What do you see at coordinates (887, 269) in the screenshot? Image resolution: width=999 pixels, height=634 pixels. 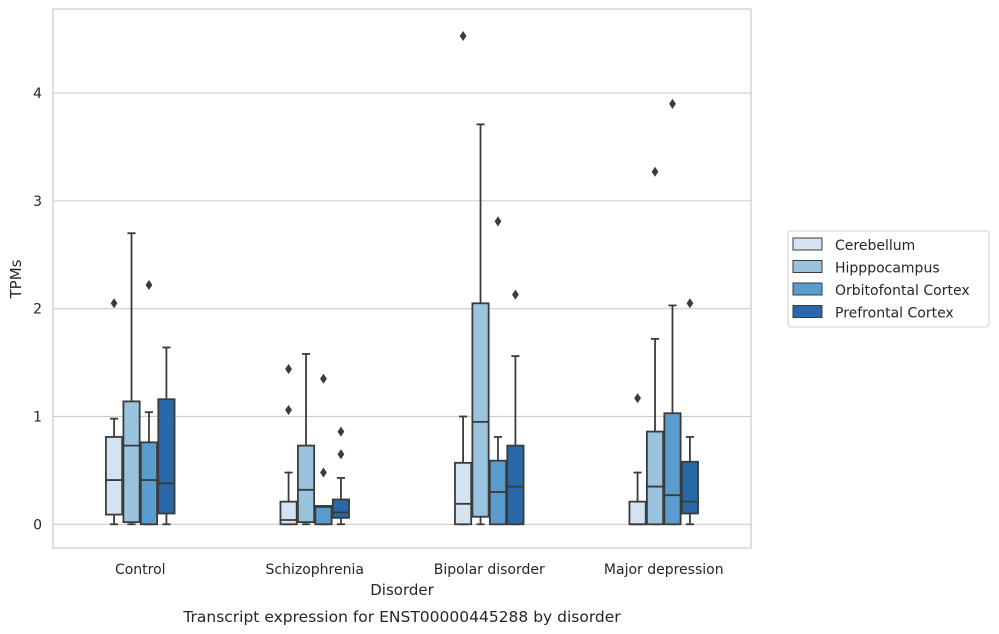 I see `legend-label: Hipppocampus` at bounding box center [887, 269].